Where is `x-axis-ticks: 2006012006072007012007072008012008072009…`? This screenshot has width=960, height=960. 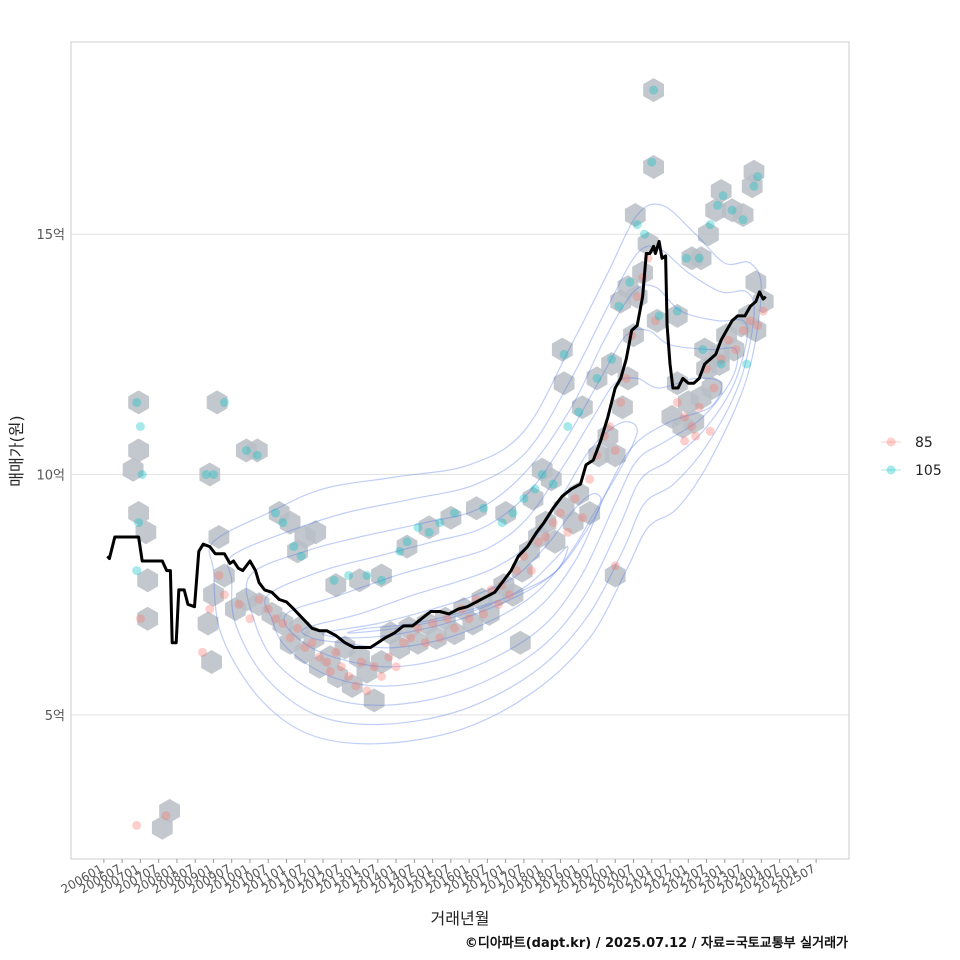
x-axis-ticks: 2006012006072007012007072008012008072009… is located at coordinates (438, 878).